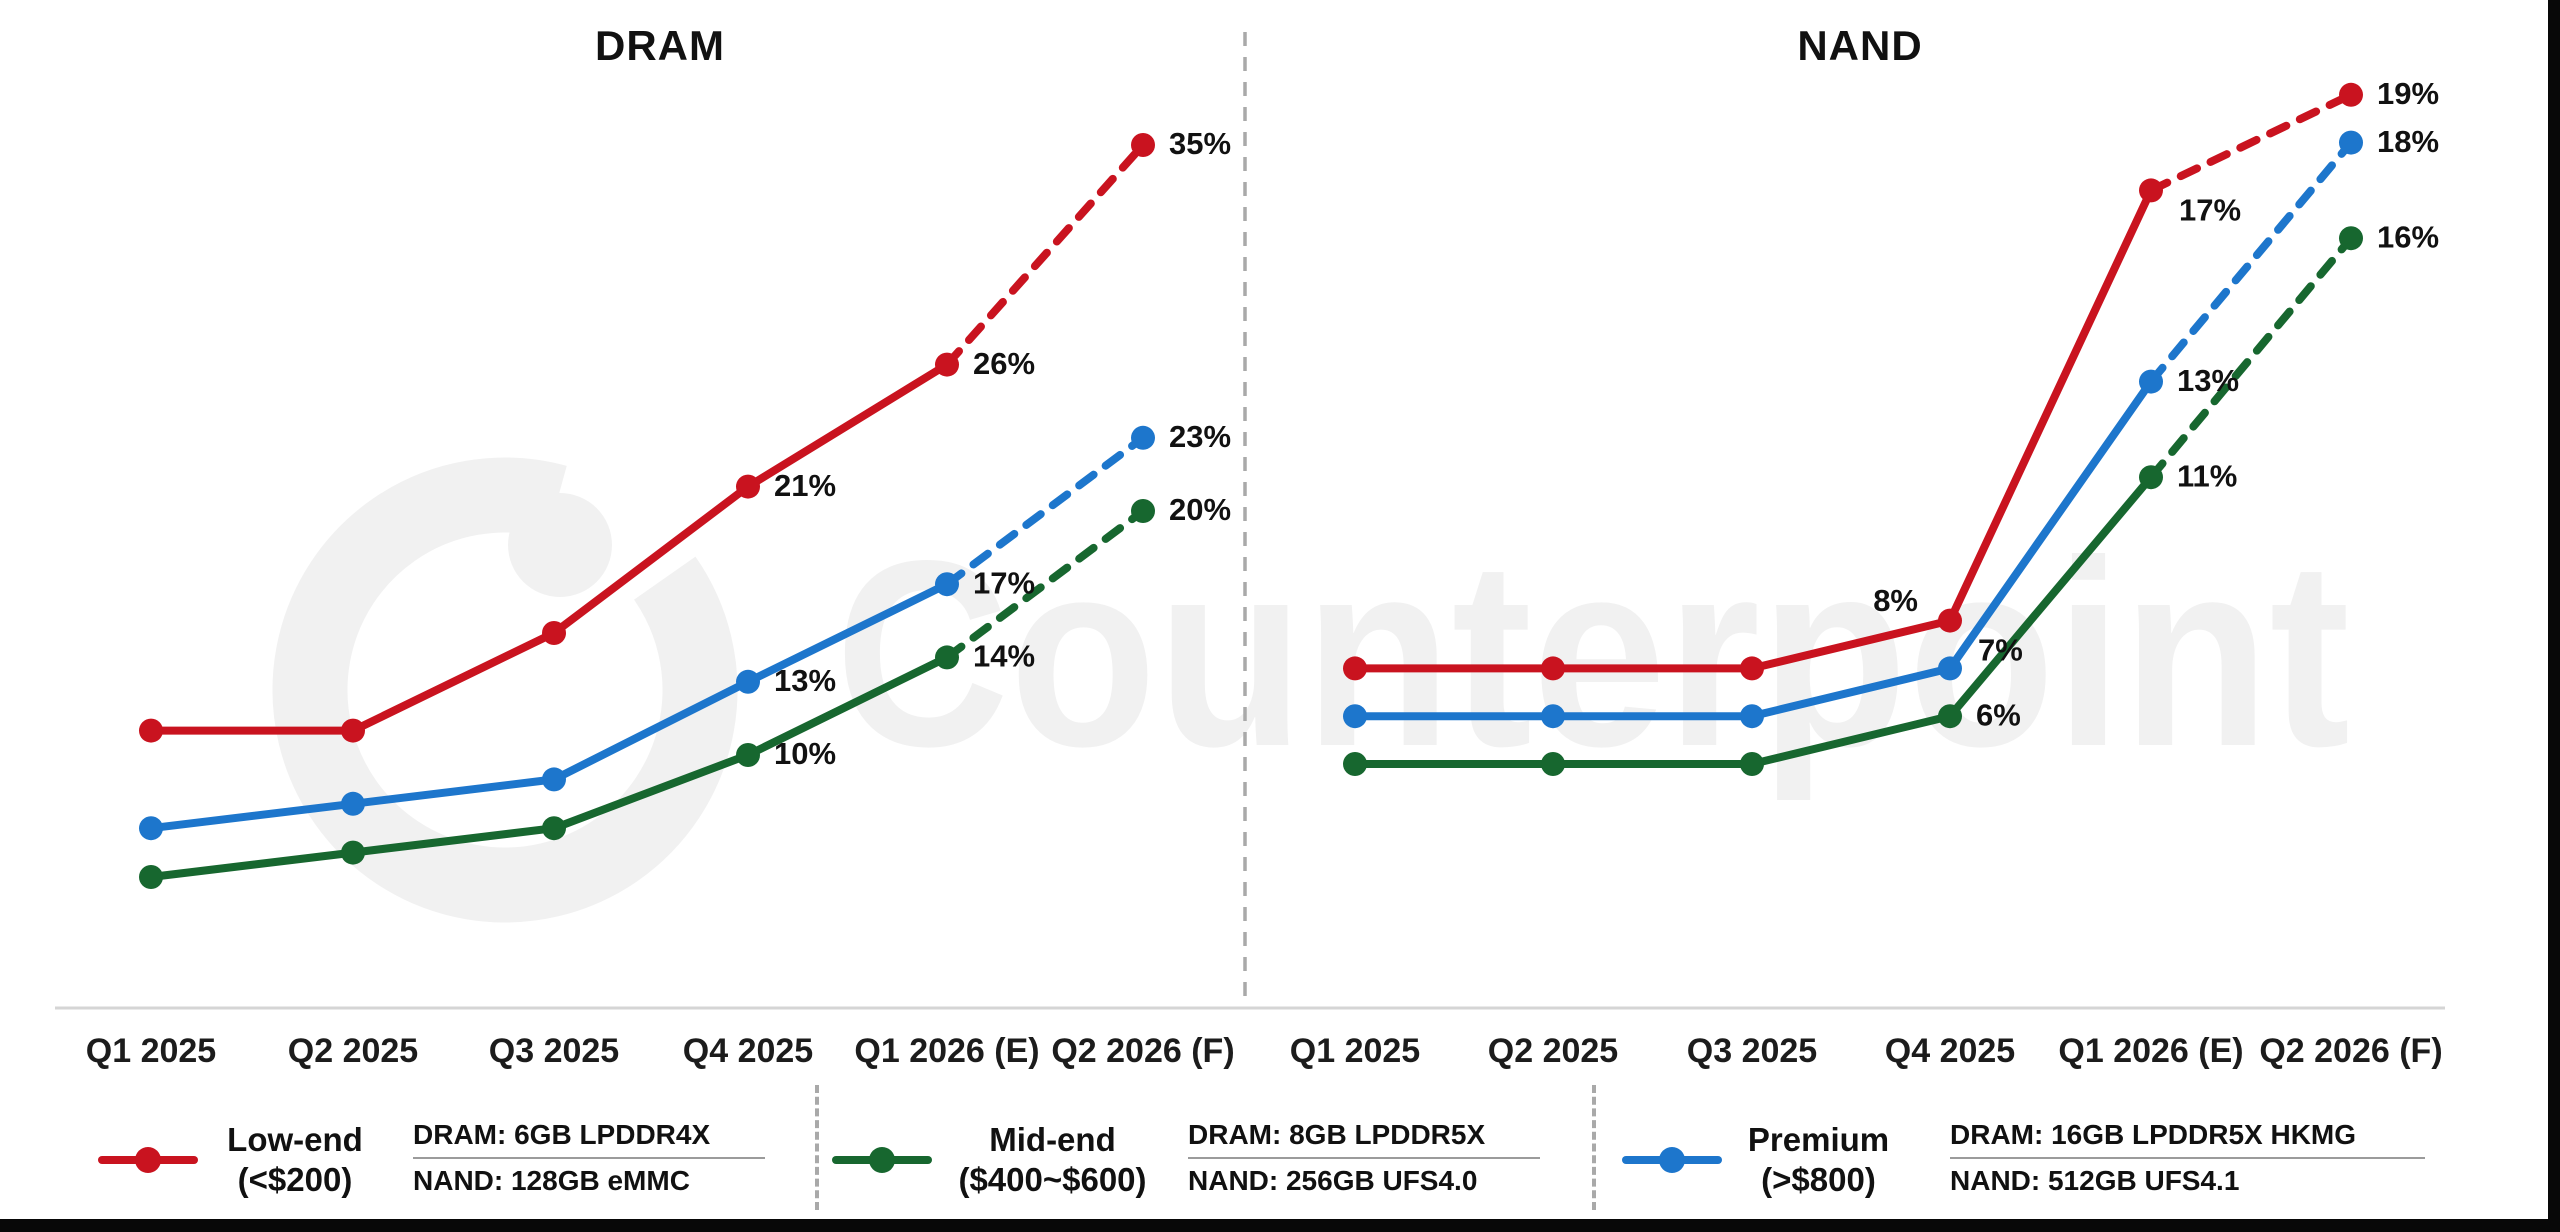  I want to click on mid-end-line-marker-icon, so click(882, 1160).